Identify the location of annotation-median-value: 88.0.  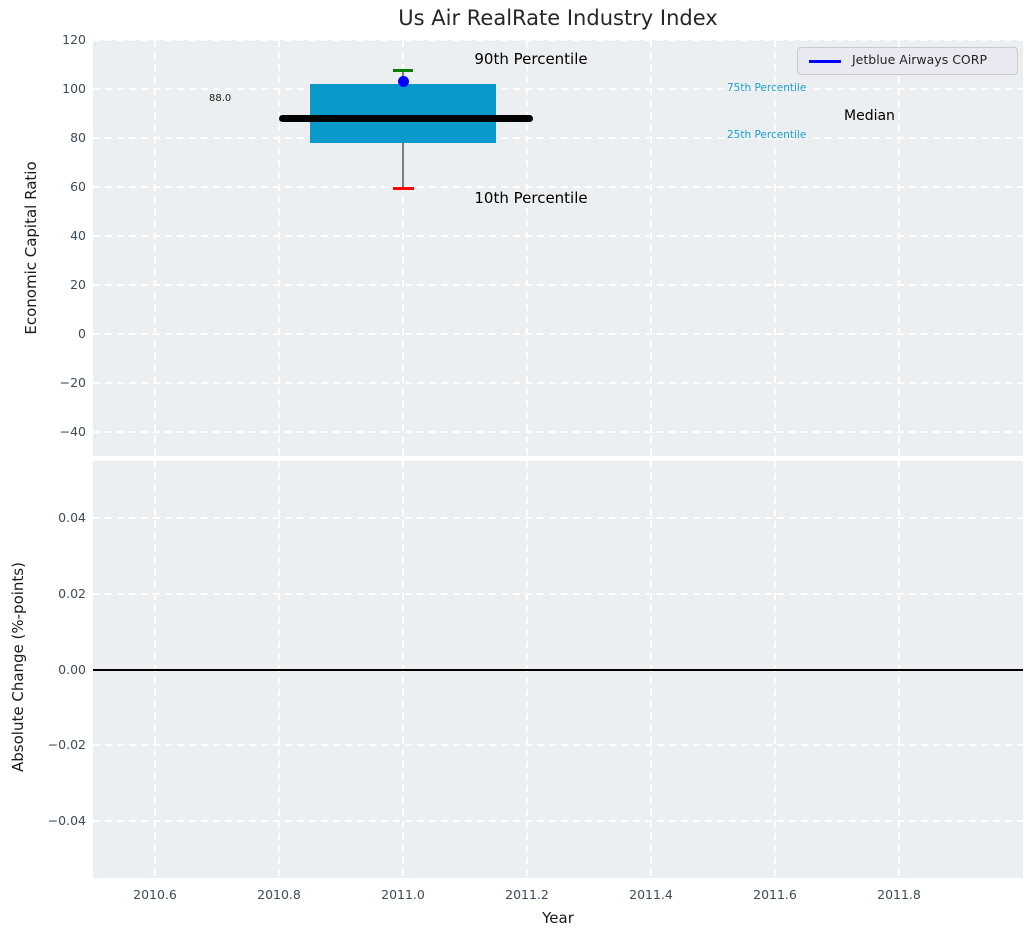
(220, 98).